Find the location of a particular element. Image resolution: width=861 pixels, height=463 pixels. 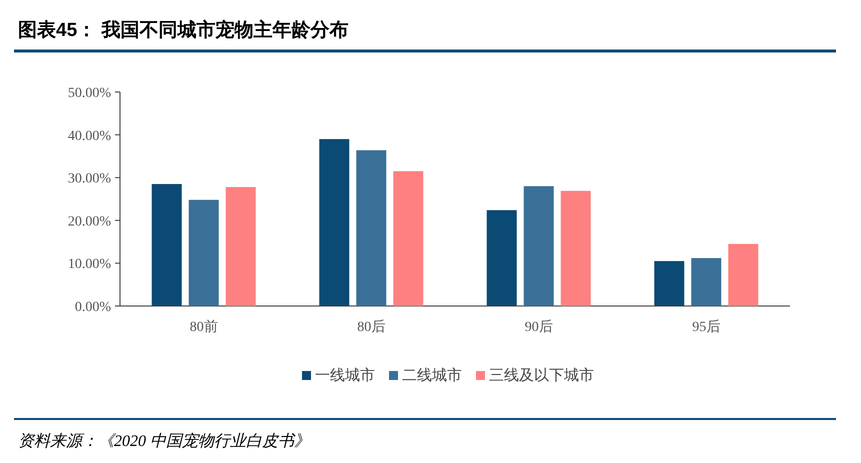

x-tick-label: 90后 is located at coordinates (538, 327).